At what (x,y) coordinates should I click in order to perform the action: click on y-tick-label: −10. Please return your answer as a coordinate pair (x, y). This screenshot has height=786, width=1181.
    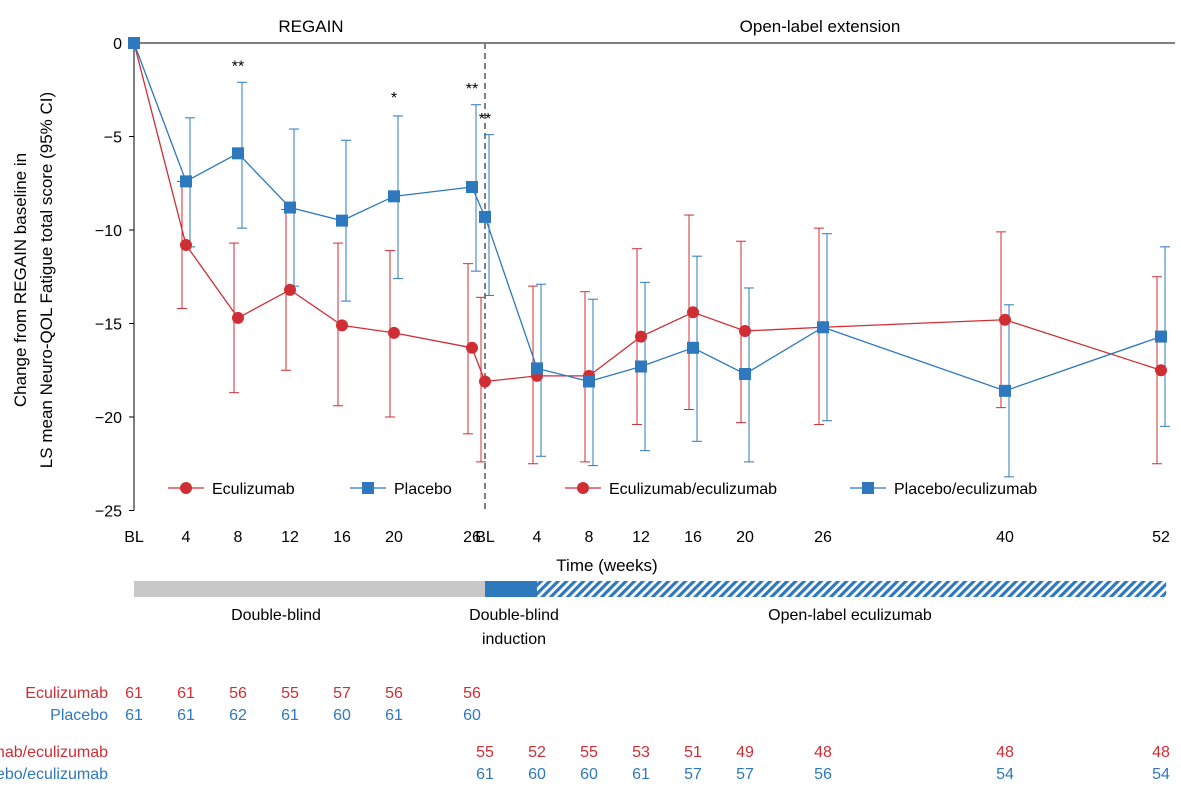
    Looking at the image, I should click on (108, 231).